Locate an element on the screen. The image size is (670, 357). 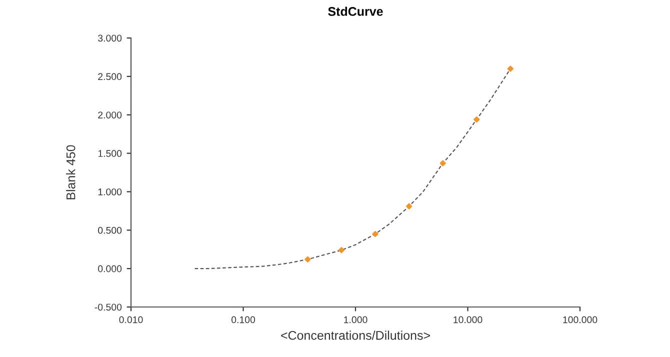
x-tick-label: 0.010 is located at coordinates (131, 320).